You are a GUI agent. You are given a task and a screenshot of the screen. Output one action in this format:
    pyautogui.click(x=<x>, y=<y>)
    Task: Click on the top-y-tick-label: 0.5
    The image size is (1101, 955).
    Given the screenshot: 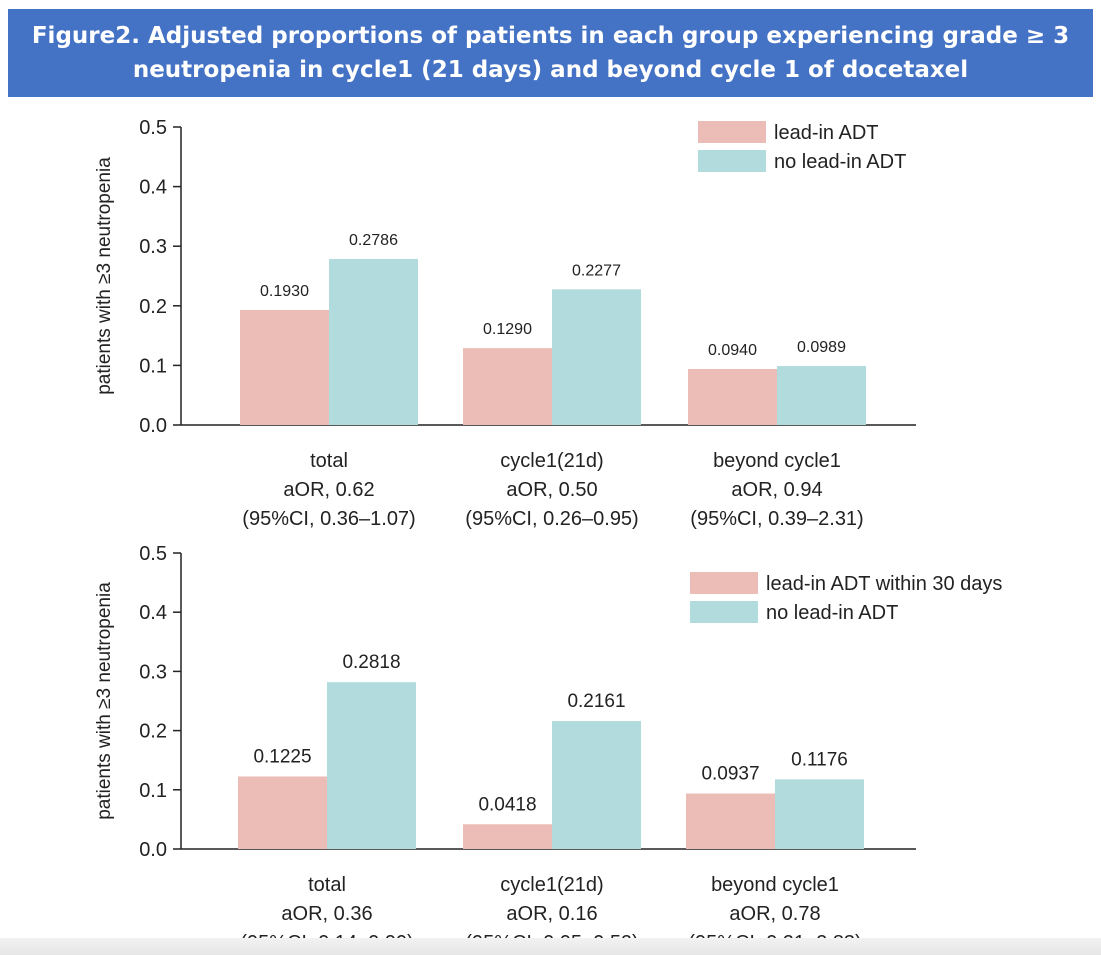 What is the action you would take?
    pyautogui.click(x=153, y=128)
    